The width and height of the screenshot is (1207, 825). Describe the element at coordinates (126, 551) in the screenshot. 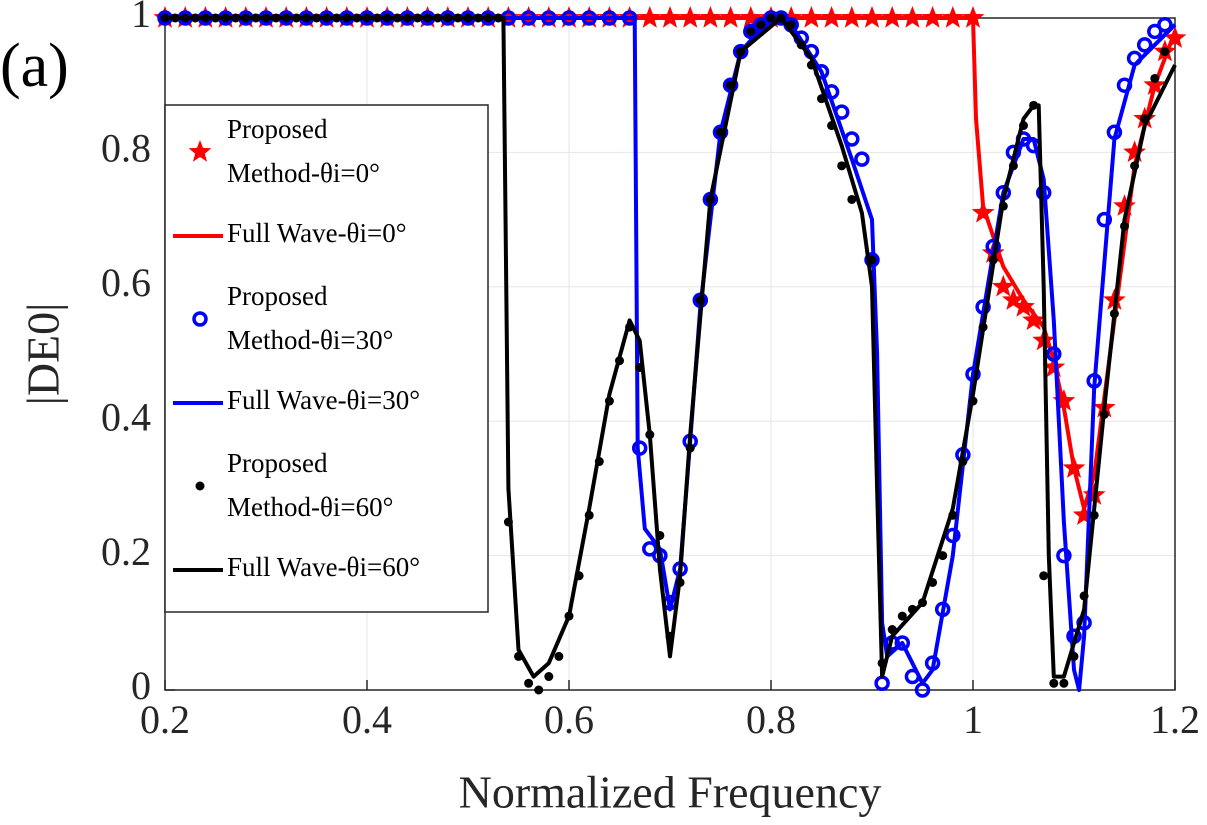

I see `y-tick-label: 0.2` at that location.